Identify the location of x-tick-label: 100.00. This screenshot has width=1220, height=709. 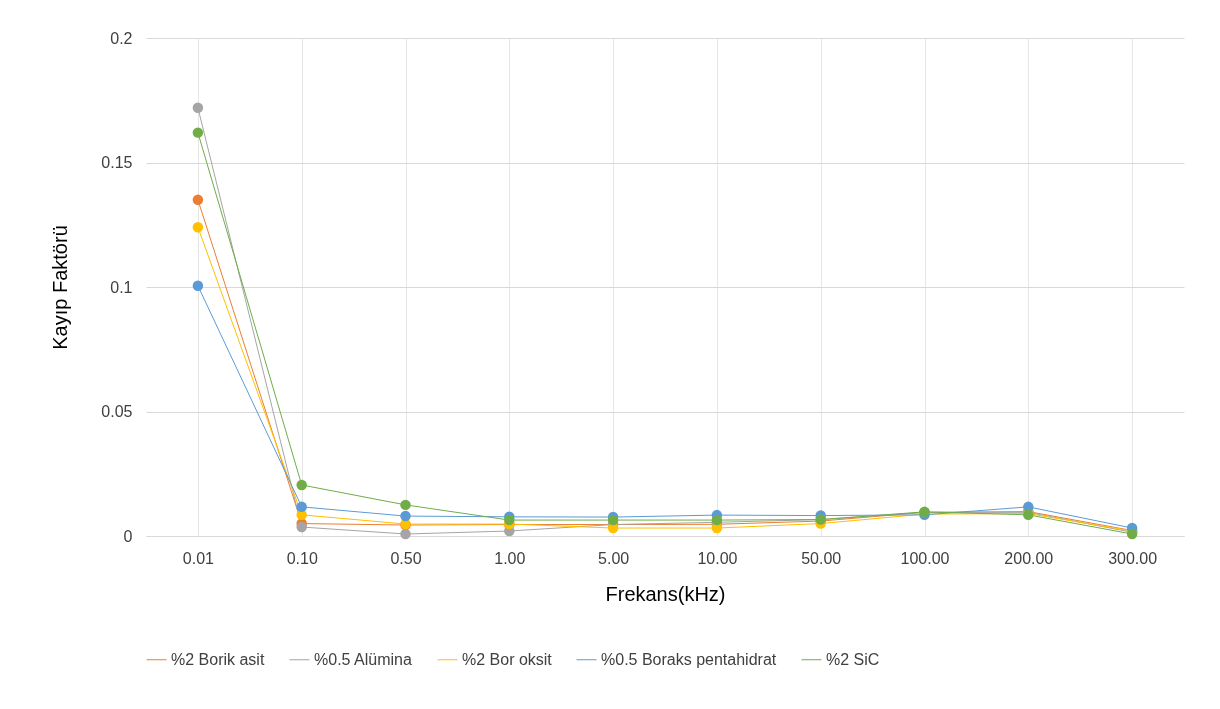
(925, 558).